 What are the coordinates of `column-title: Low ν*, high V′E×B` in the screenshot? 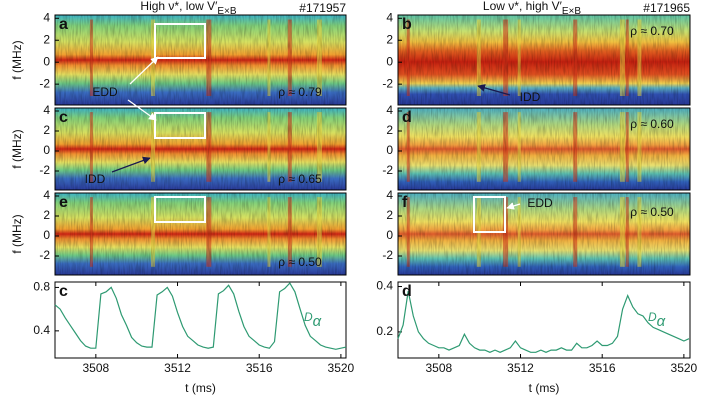 It's located at (532, 8).